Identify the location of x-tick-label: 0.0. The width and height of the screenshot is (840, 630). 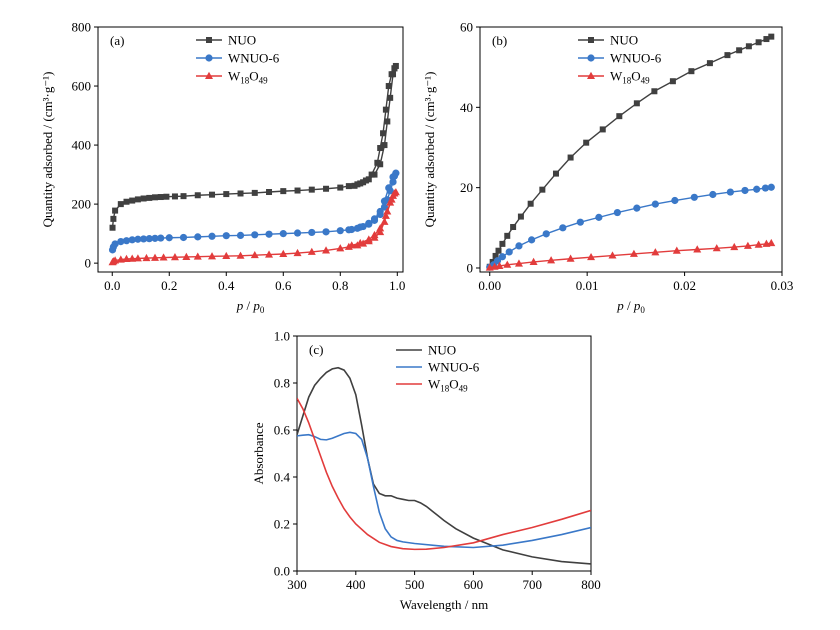
(112, 285).